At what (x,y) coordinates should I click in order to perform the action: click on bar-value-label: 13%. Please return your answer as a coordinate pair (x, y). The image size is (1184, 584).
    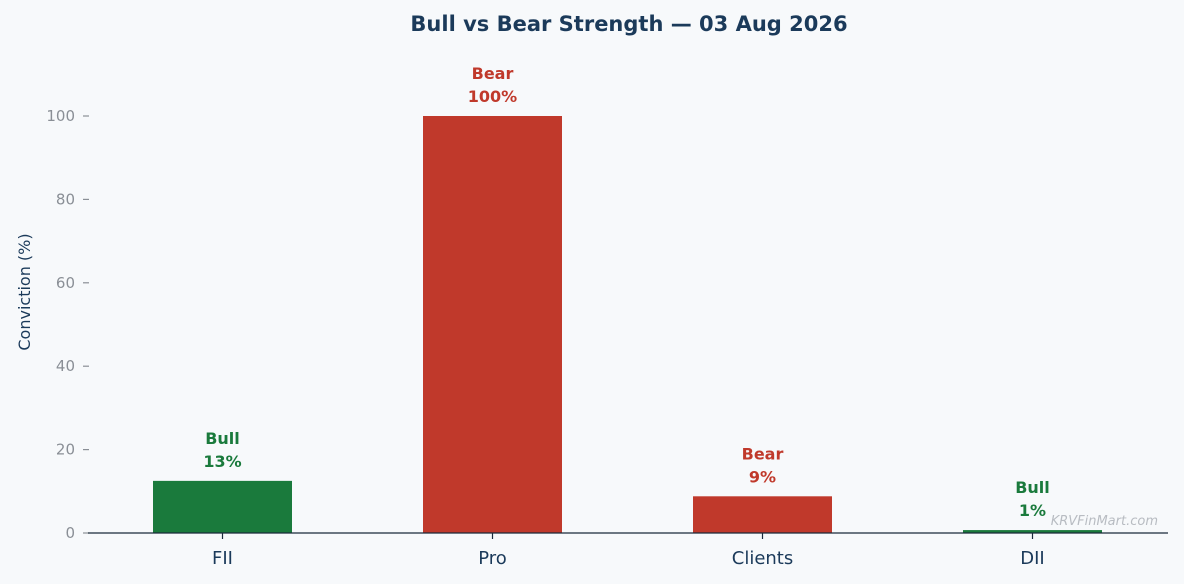
    Looking at the image, I should click on (222, 461).